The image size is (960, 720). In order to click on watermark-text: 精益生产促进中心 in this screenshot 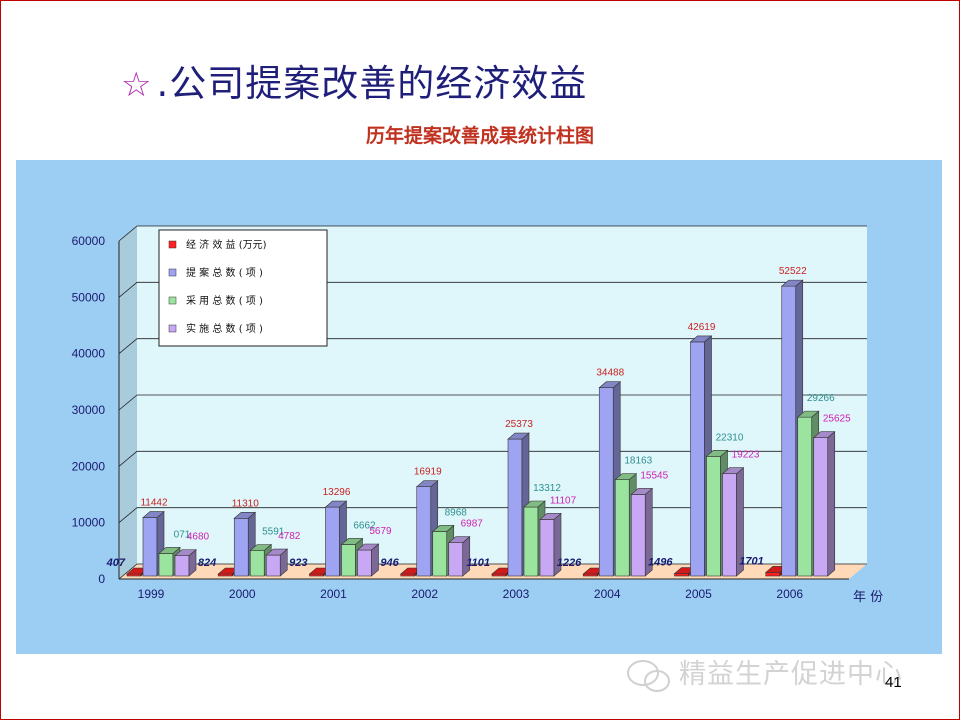, I will do `click(791, 674)`.